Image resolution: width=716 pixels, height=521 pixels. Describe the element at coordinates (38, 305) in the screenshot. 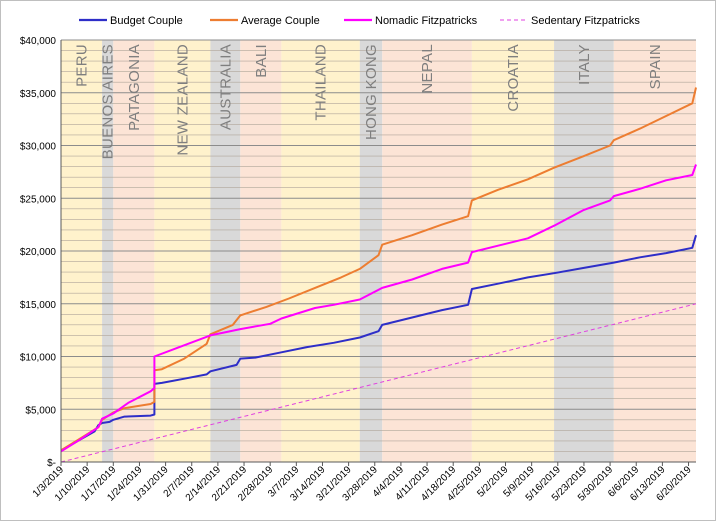

I see `y-tick-label: $15,000` at that location.